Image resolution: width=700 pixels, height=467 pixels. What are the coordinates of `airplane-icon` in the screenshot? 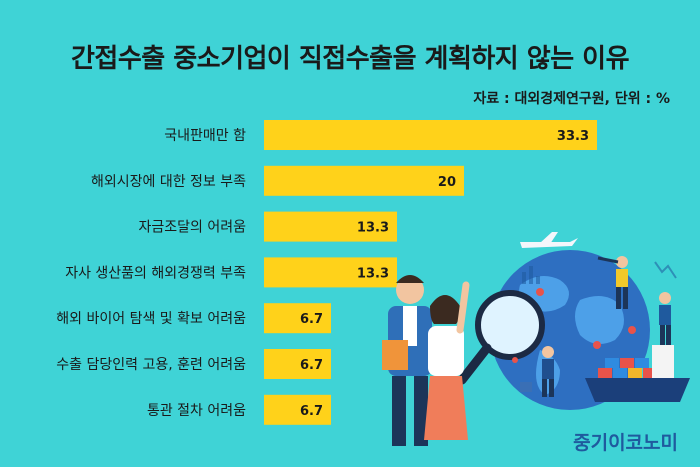 It's located at (549, 240).